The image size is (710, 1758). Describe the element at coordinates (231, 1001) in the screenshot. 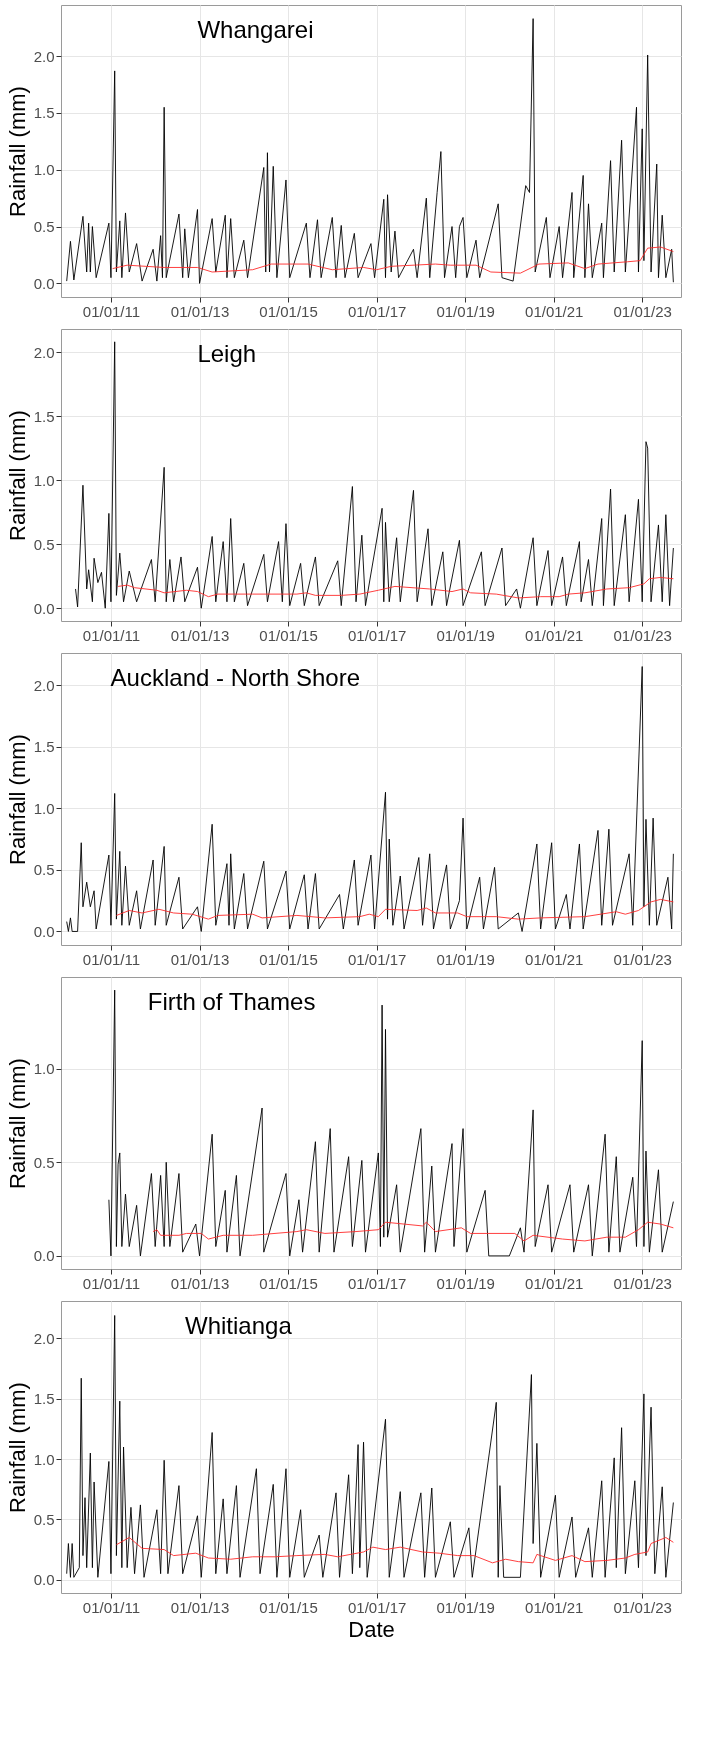

I see `chart-title: Firth of Thames` at that location.